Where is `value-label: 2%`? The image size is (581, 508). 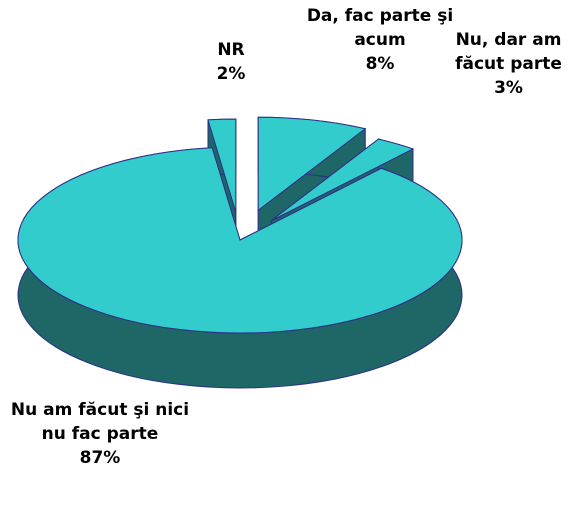
value-label: 2% is located at coordinates (231, 74).